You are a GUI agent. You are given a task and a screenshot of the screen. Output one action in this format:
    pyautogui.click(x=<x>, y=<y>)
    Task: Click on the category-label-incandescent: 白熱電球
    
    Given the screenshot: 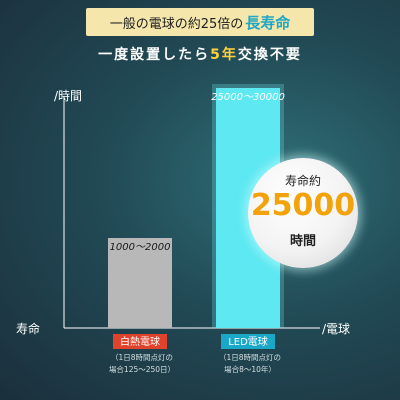 What is the action you would take?
    pyautogui.click(x=140, y=341)
    